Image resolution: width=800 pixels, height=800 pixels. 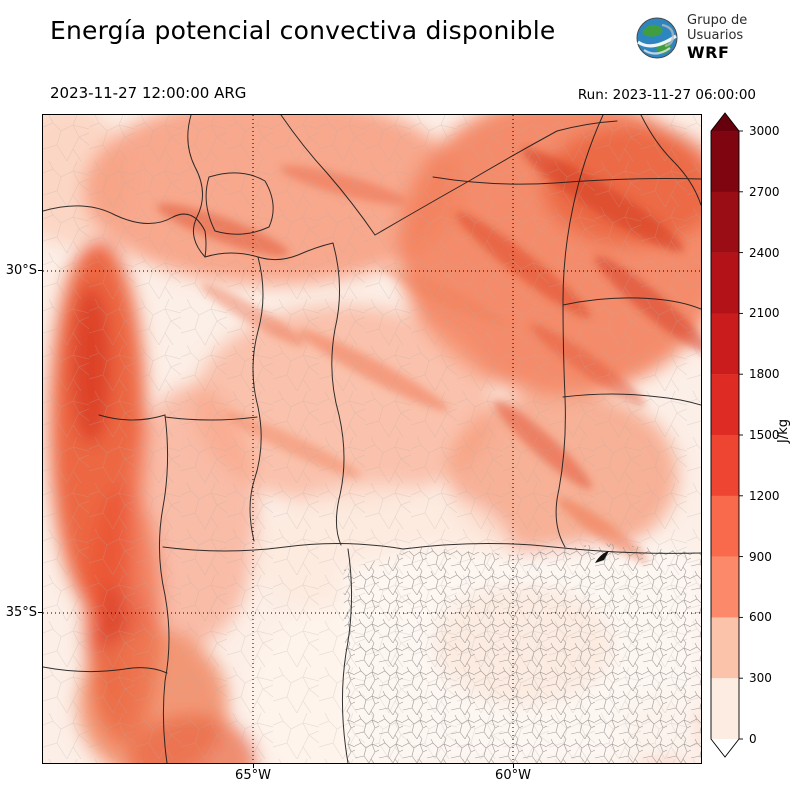 What do you see at coordinates (253, 775) in the screenshot?
I see `lon-label-65w: 65°W` at bounding box center [253, 775].